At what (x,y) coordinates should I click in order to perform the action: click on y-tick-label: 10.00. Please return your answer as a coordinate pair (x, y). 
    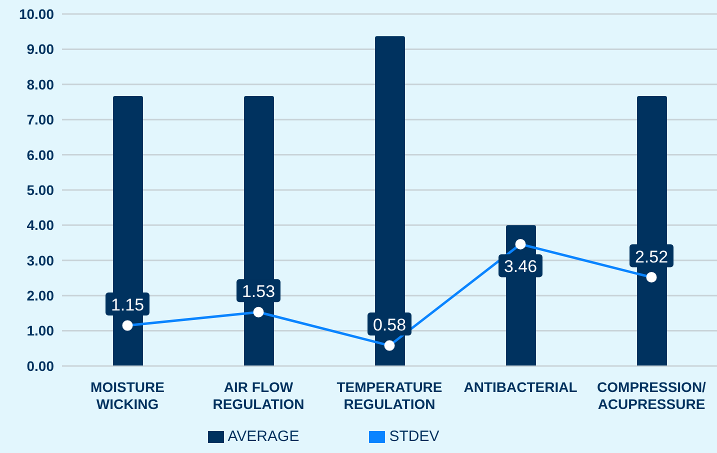
    Looking at the image, I should click on (36, 14).